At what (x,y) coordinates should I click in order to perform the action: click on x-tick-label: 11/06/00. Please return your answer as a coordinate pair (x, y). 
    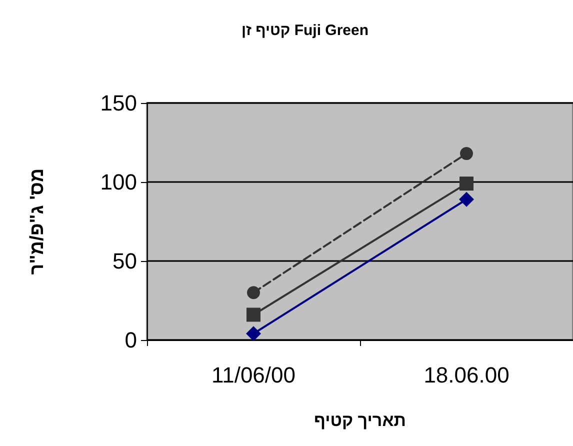
    Looking at the image, I should click on (253, 375).